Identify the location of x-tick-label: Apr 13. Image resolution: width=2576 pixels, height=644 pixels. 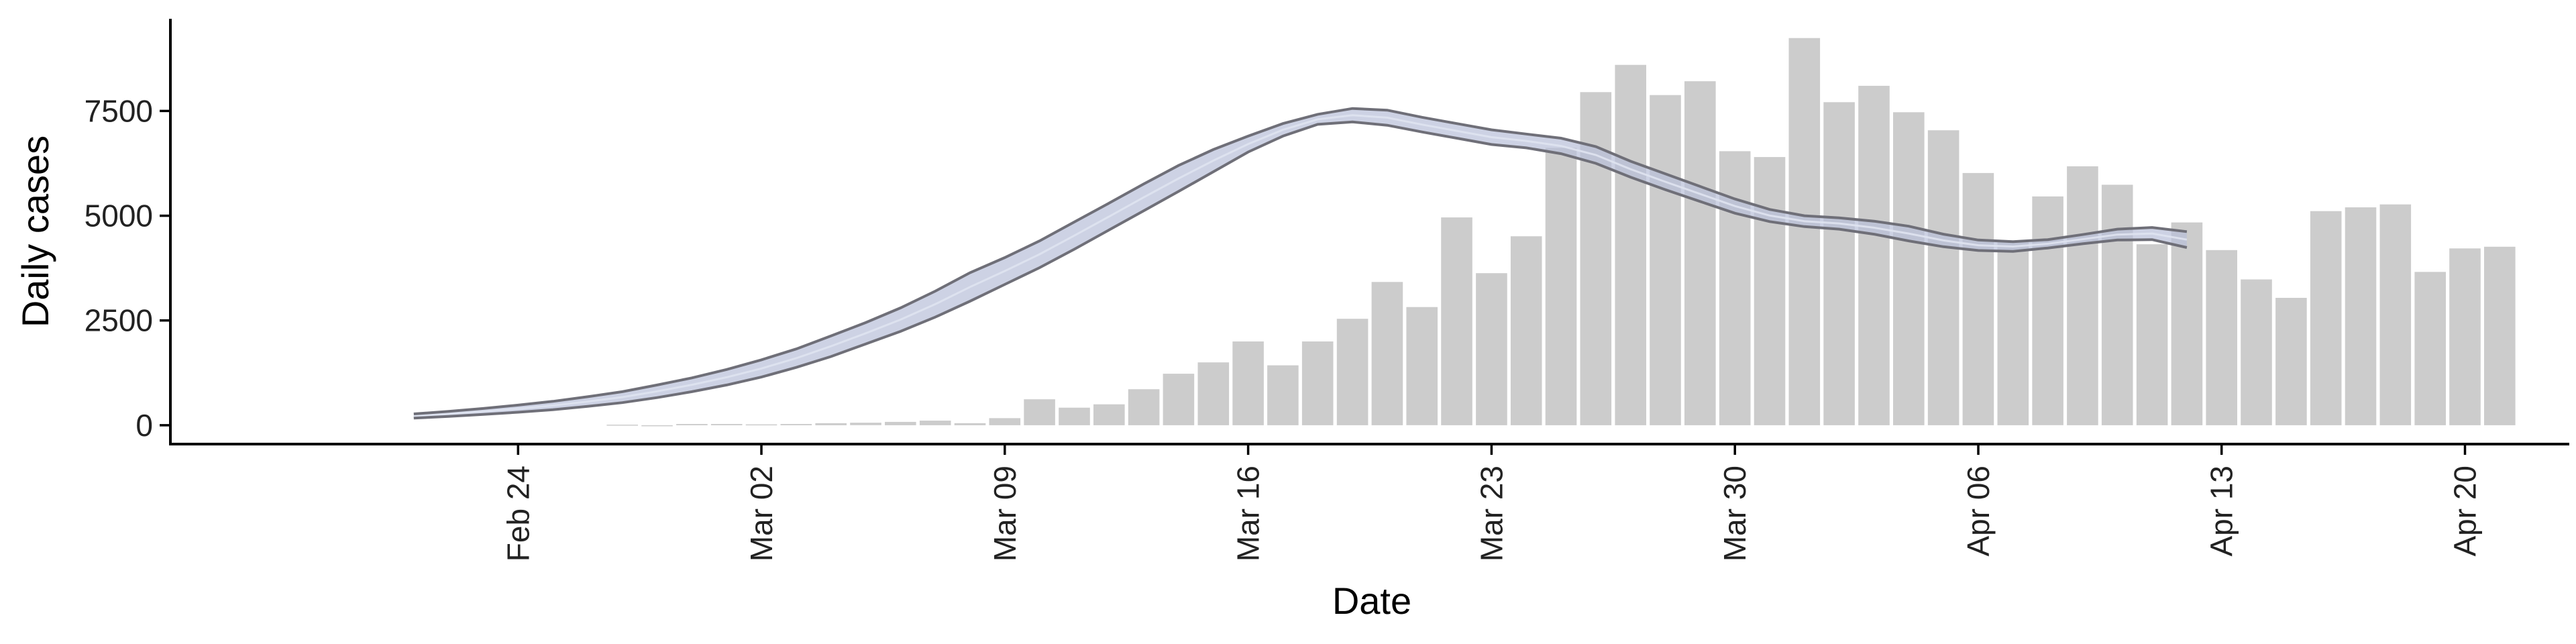
(2221, 511).